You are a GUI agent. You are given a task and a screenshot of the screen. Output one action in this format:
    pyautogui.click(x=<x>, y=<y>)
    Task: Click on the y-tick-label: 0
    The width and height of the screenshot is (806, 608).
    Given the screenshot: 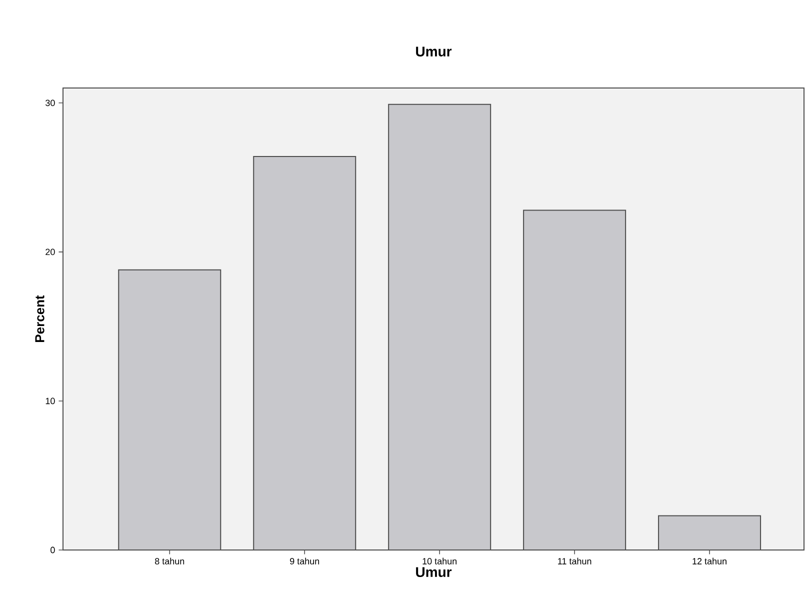 What is the action you would take?
    pyautogui.click(x=52, y=550)
    